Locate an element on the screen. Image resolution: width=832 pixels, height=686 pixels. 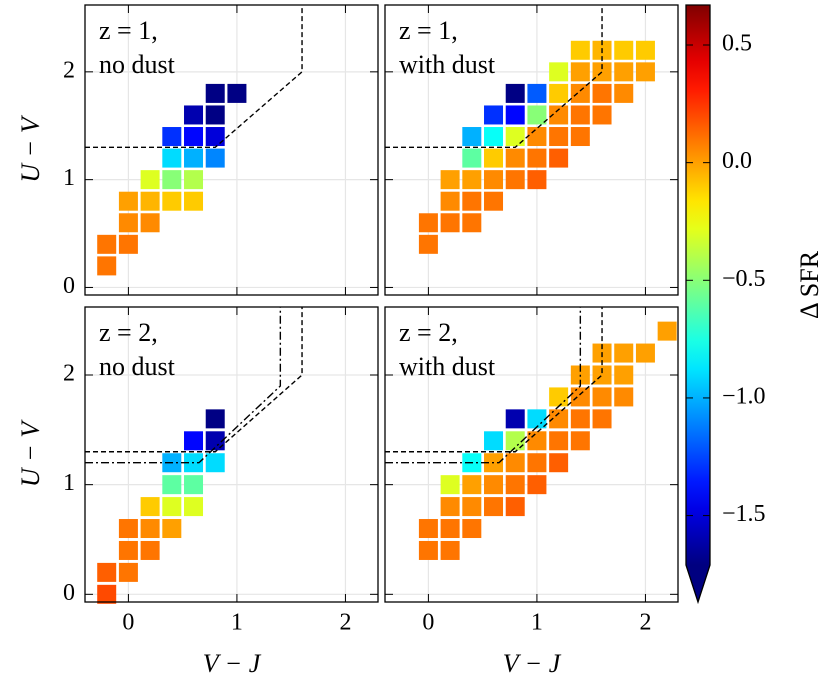
x-tick-label: 0 is located at coordinates (428, 623).